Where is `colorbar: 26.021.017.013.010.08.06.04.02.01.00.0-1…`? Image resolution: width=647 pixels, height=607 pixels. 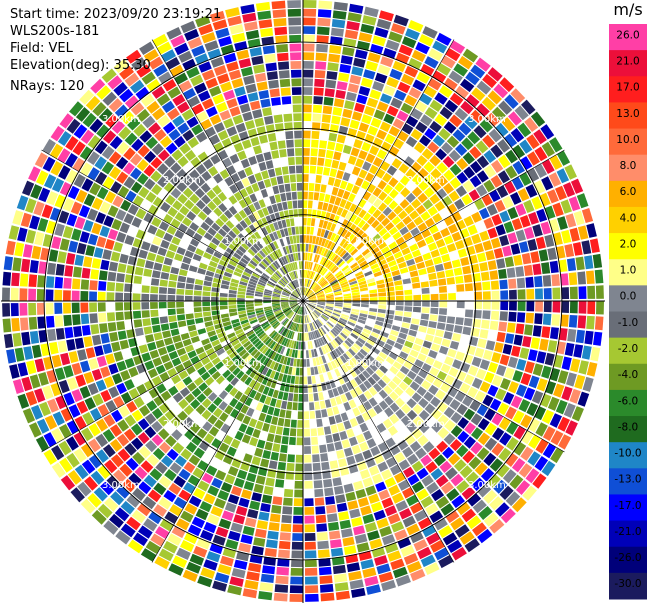 colorbar: 26.021.017.013.010.08.06.04.02.01.00.0-1… is located at coordinates (628, 312).